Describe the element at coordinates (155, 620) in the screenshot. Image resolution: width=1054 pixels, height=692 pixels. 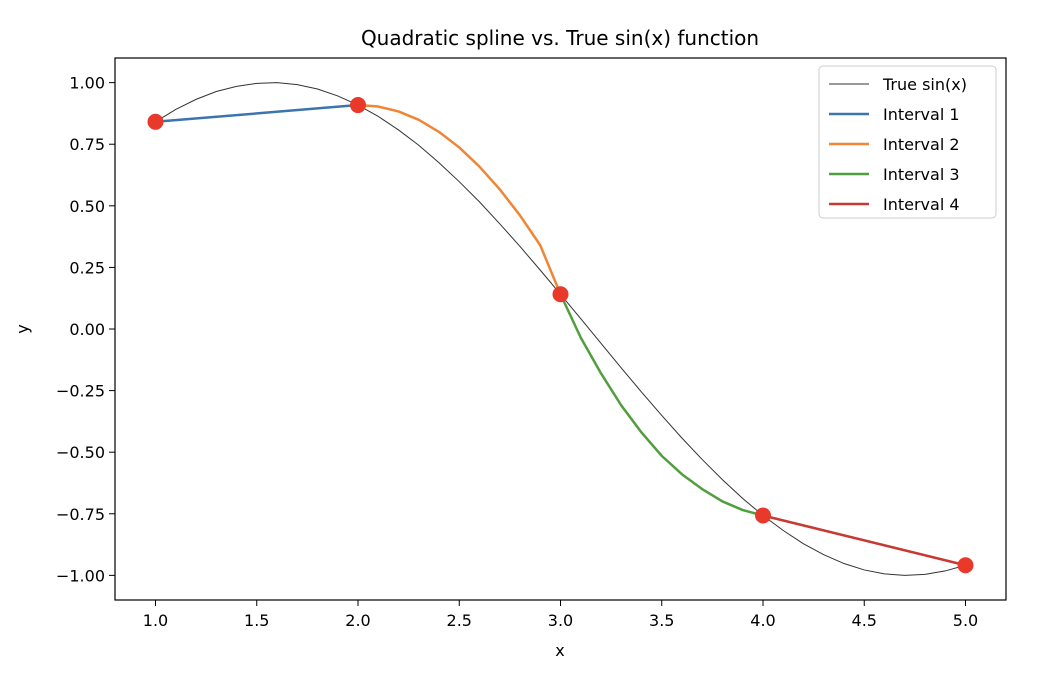
I see `x-tick-label: 1.0` at that location.